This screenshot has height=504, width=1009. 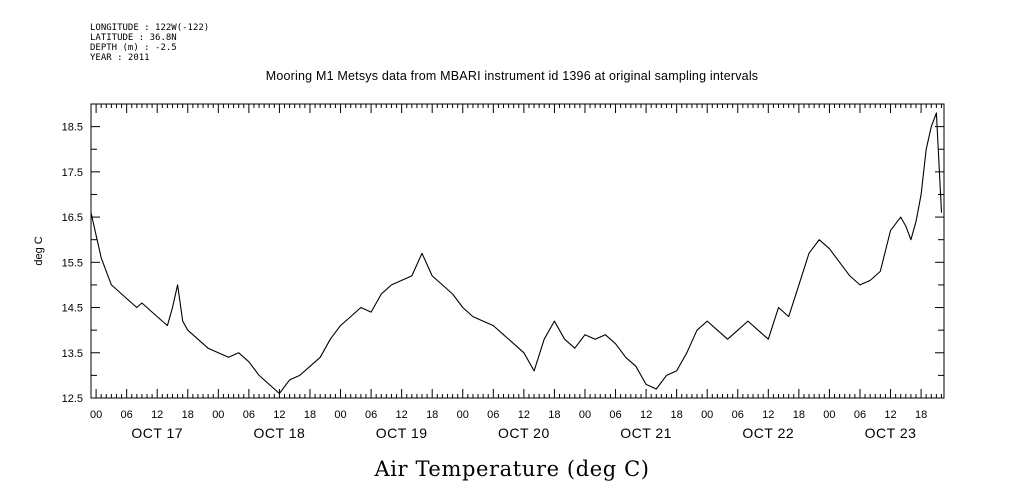 I want to click on y-axis-label: deg C, so click(x=39, y=250).